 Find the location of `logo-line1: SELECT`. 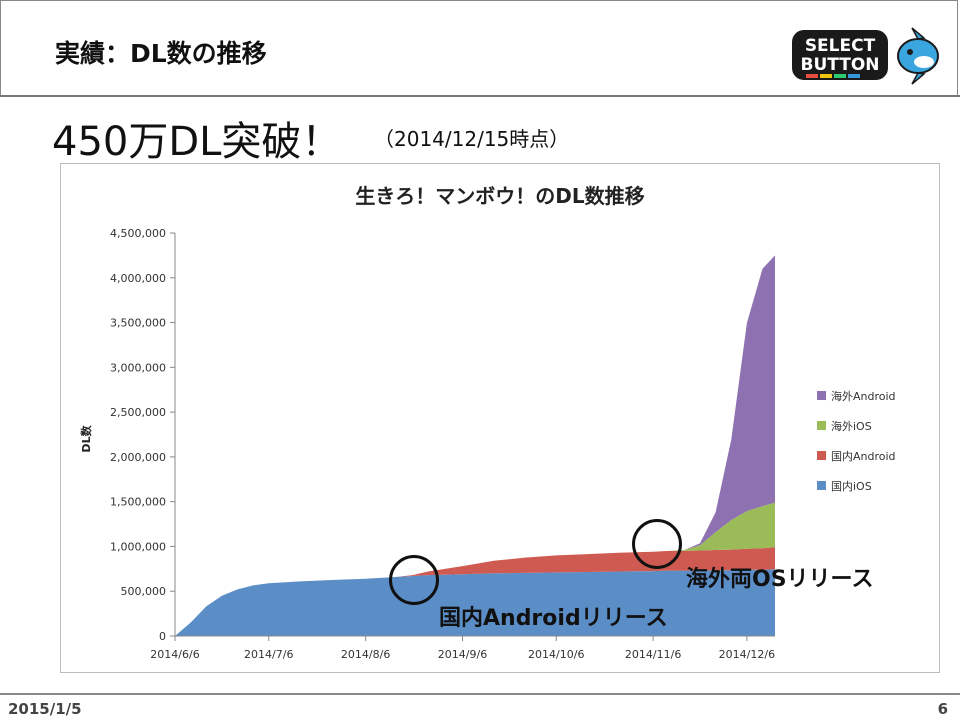

logo-line1: SELECT is located at coordinates (840, 46).